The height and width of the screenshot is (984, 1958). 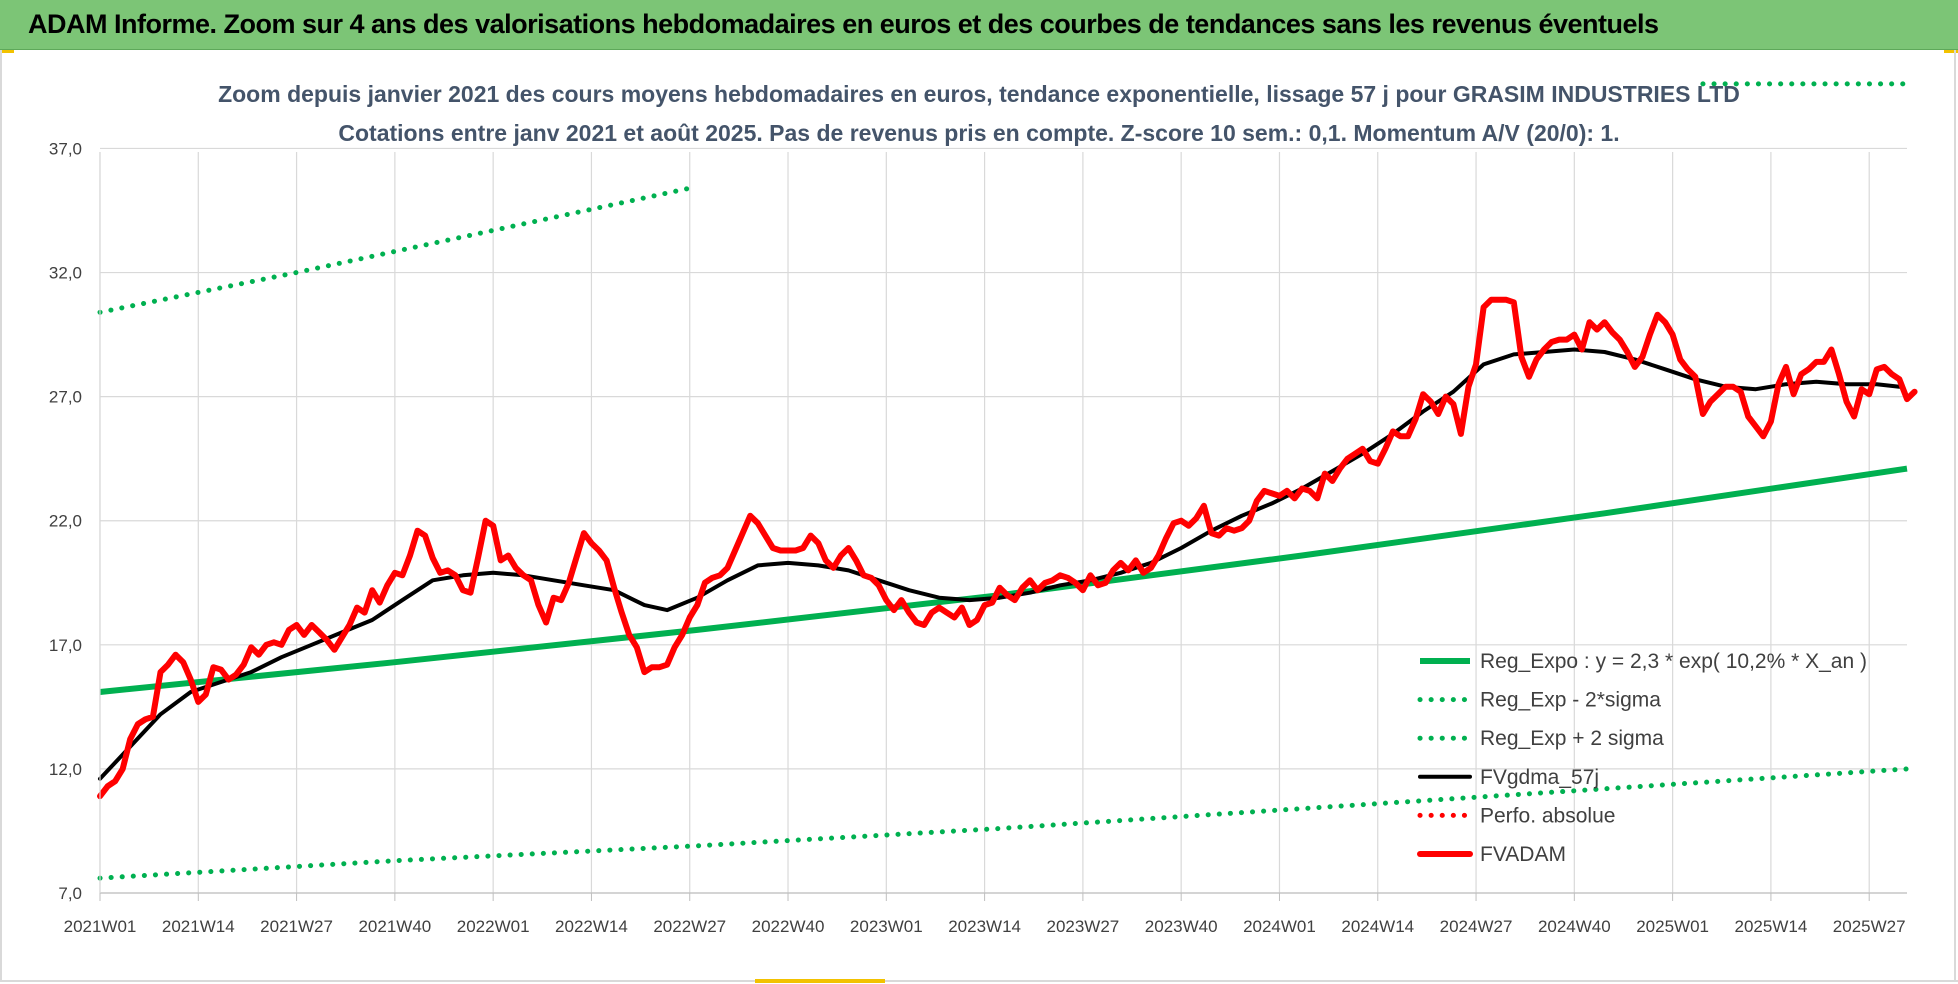 I want to click on frame-bottom-edge, so click(x=979, y=981).